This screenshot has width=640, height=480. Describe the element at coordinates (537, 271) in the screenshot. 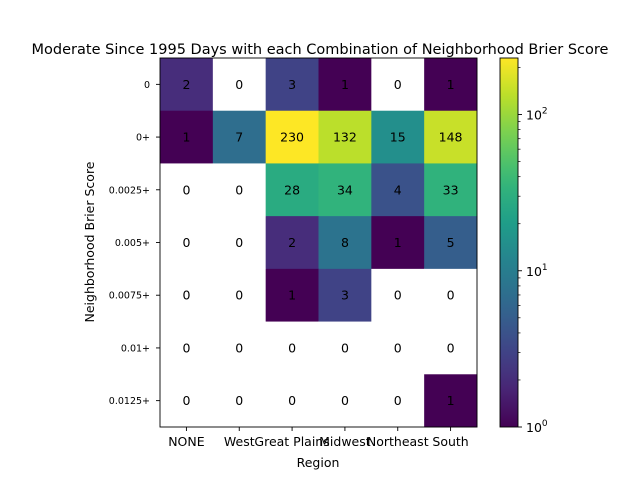

I see `colorbar-tick-label: 101` at that location.